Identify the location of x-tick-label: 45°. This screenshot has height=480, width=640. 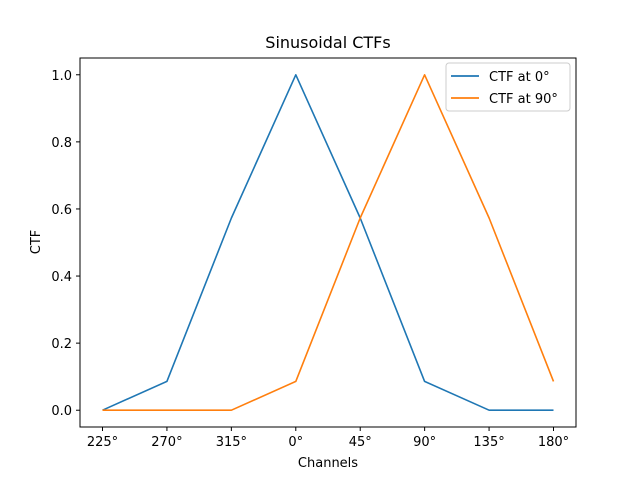
(360, 442).